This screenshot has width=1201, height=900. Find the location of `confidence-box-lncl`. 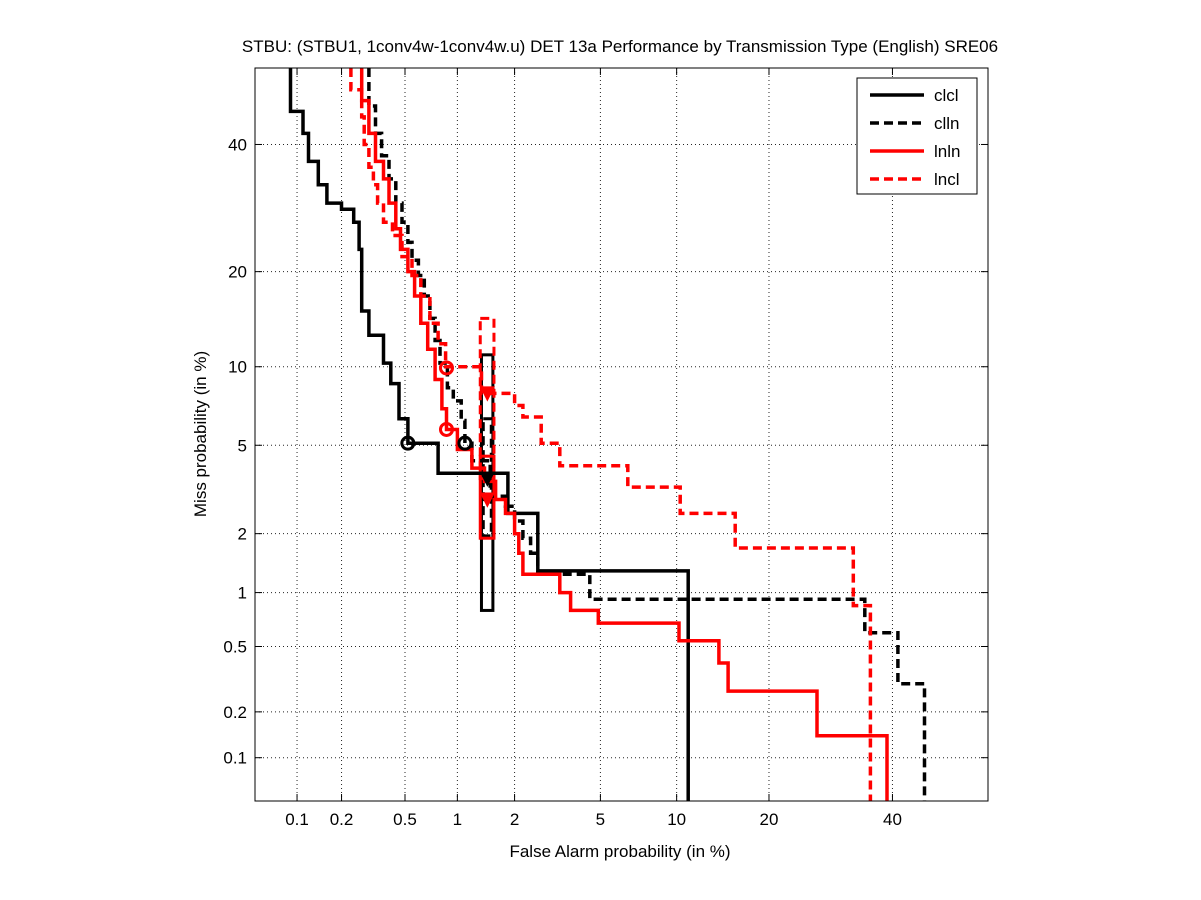

confidence-box-lncl is located at coordinates (487, 398).